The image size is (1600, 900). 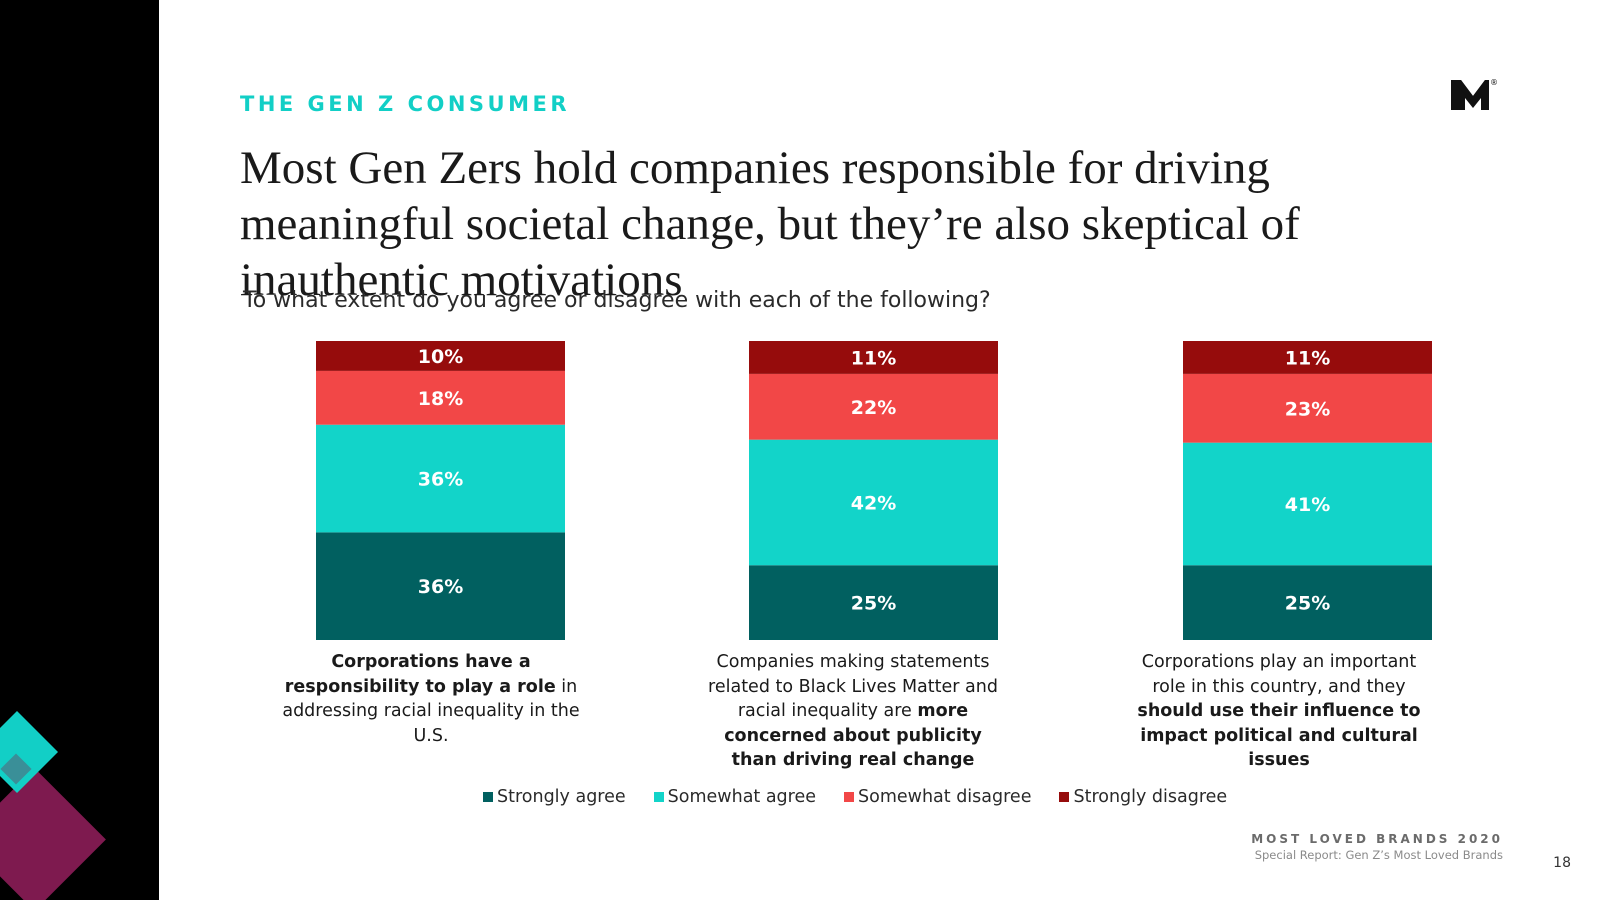 What do you see at coordinates (79, 450) in the screenshot?
I see `left-sidebar` at bounding box center [79, 450].